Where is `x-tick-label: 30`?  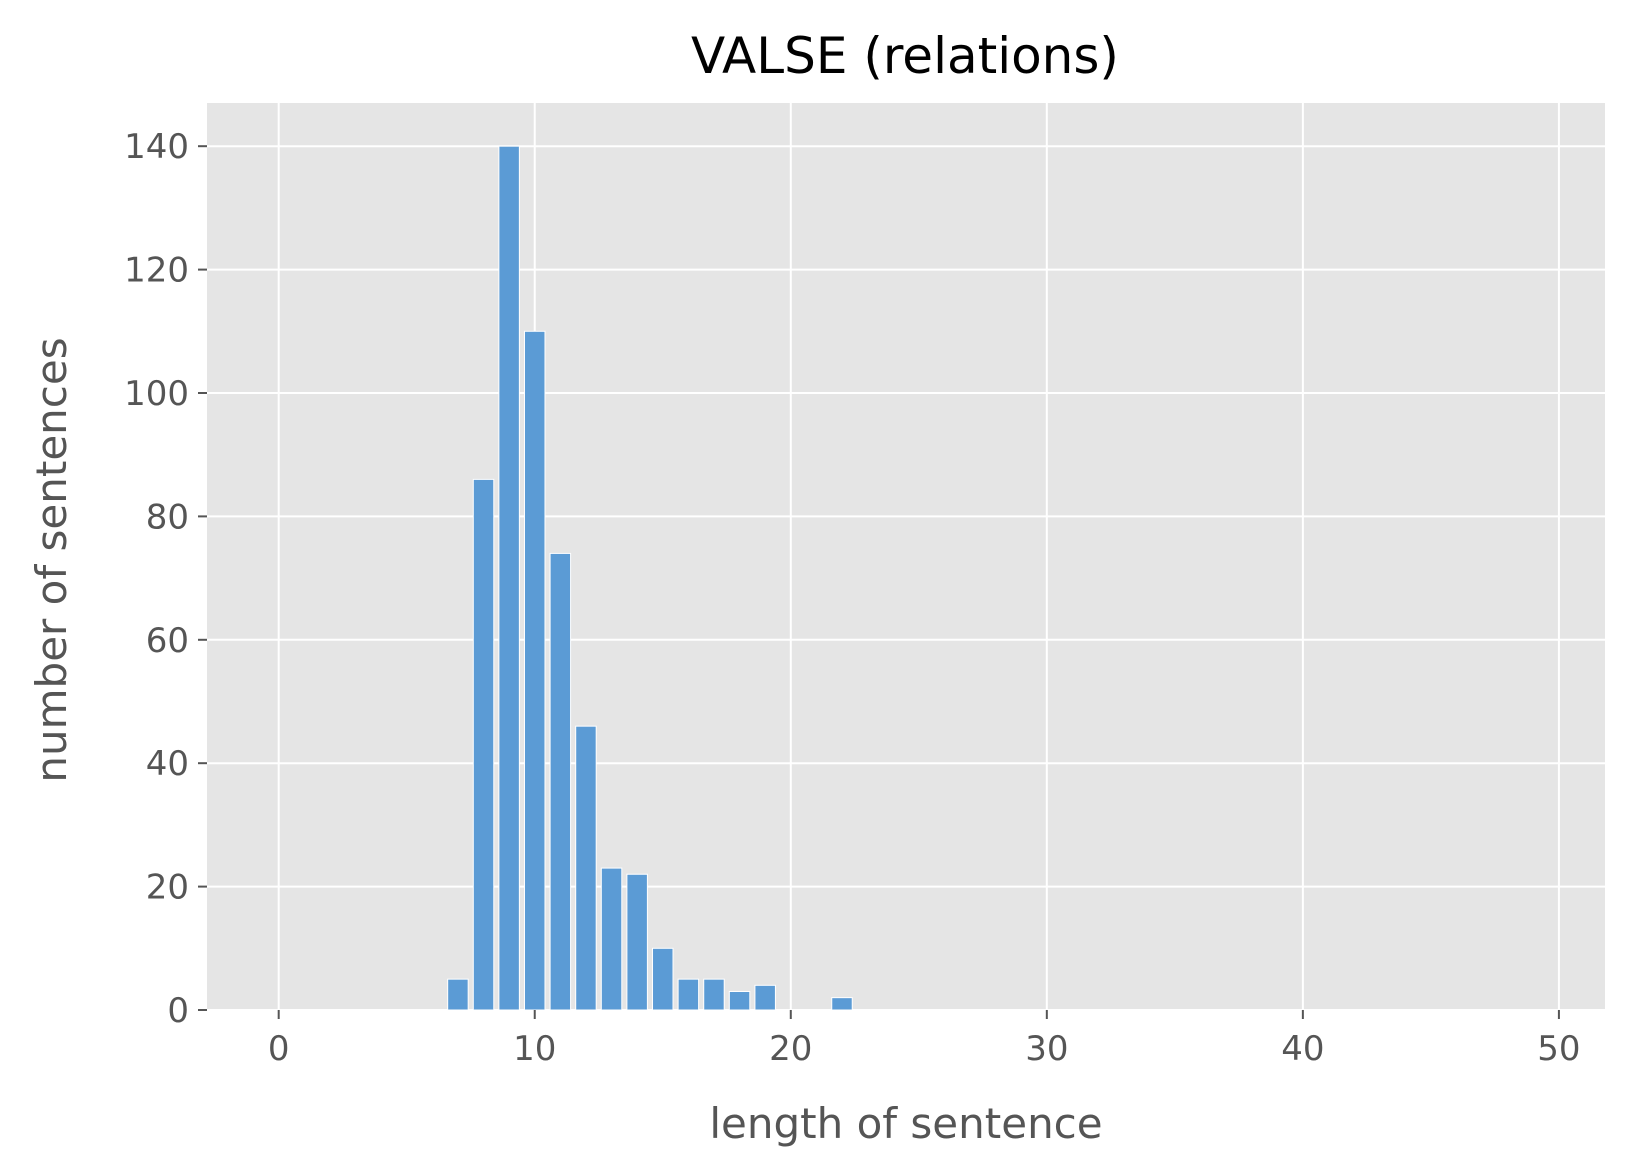 x-tick-label: 30 is located at coordinates (1046, 1049).